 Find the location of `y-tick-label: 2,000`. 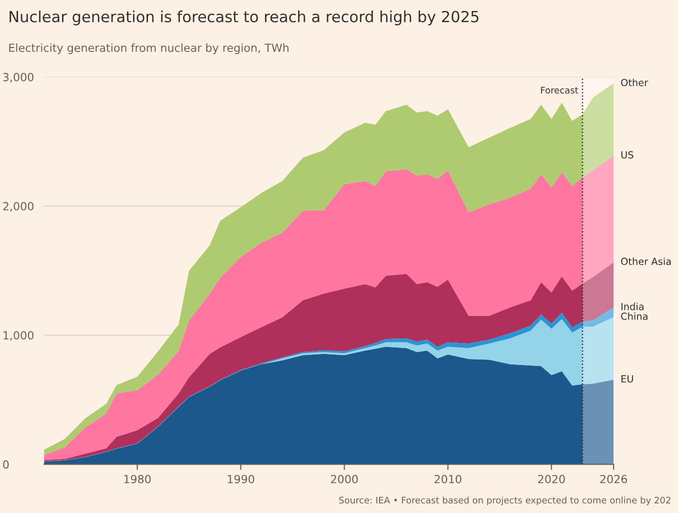

y-tick-label: 2,000 is located at coordinates (18, 207).